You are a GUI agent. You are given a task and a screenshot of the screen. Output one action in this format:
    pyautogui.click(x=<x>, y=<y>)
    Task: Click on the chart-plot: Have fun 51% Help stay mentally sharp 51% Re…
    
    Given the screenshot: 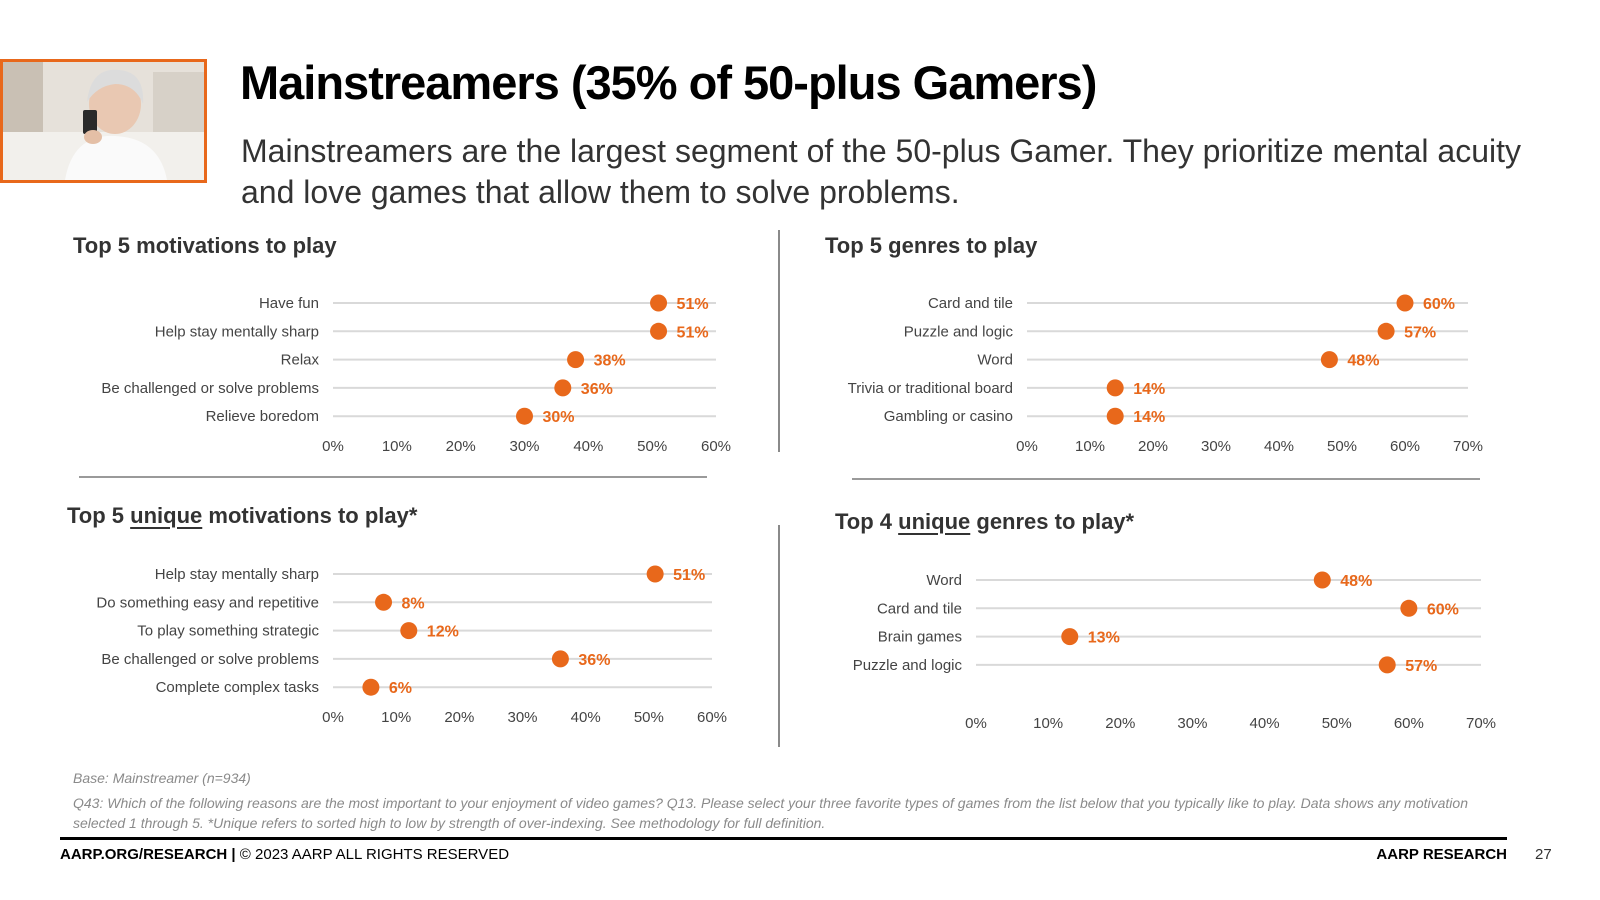 What is the action you would take?
    pyautogui.click(x=416, y=374)
    